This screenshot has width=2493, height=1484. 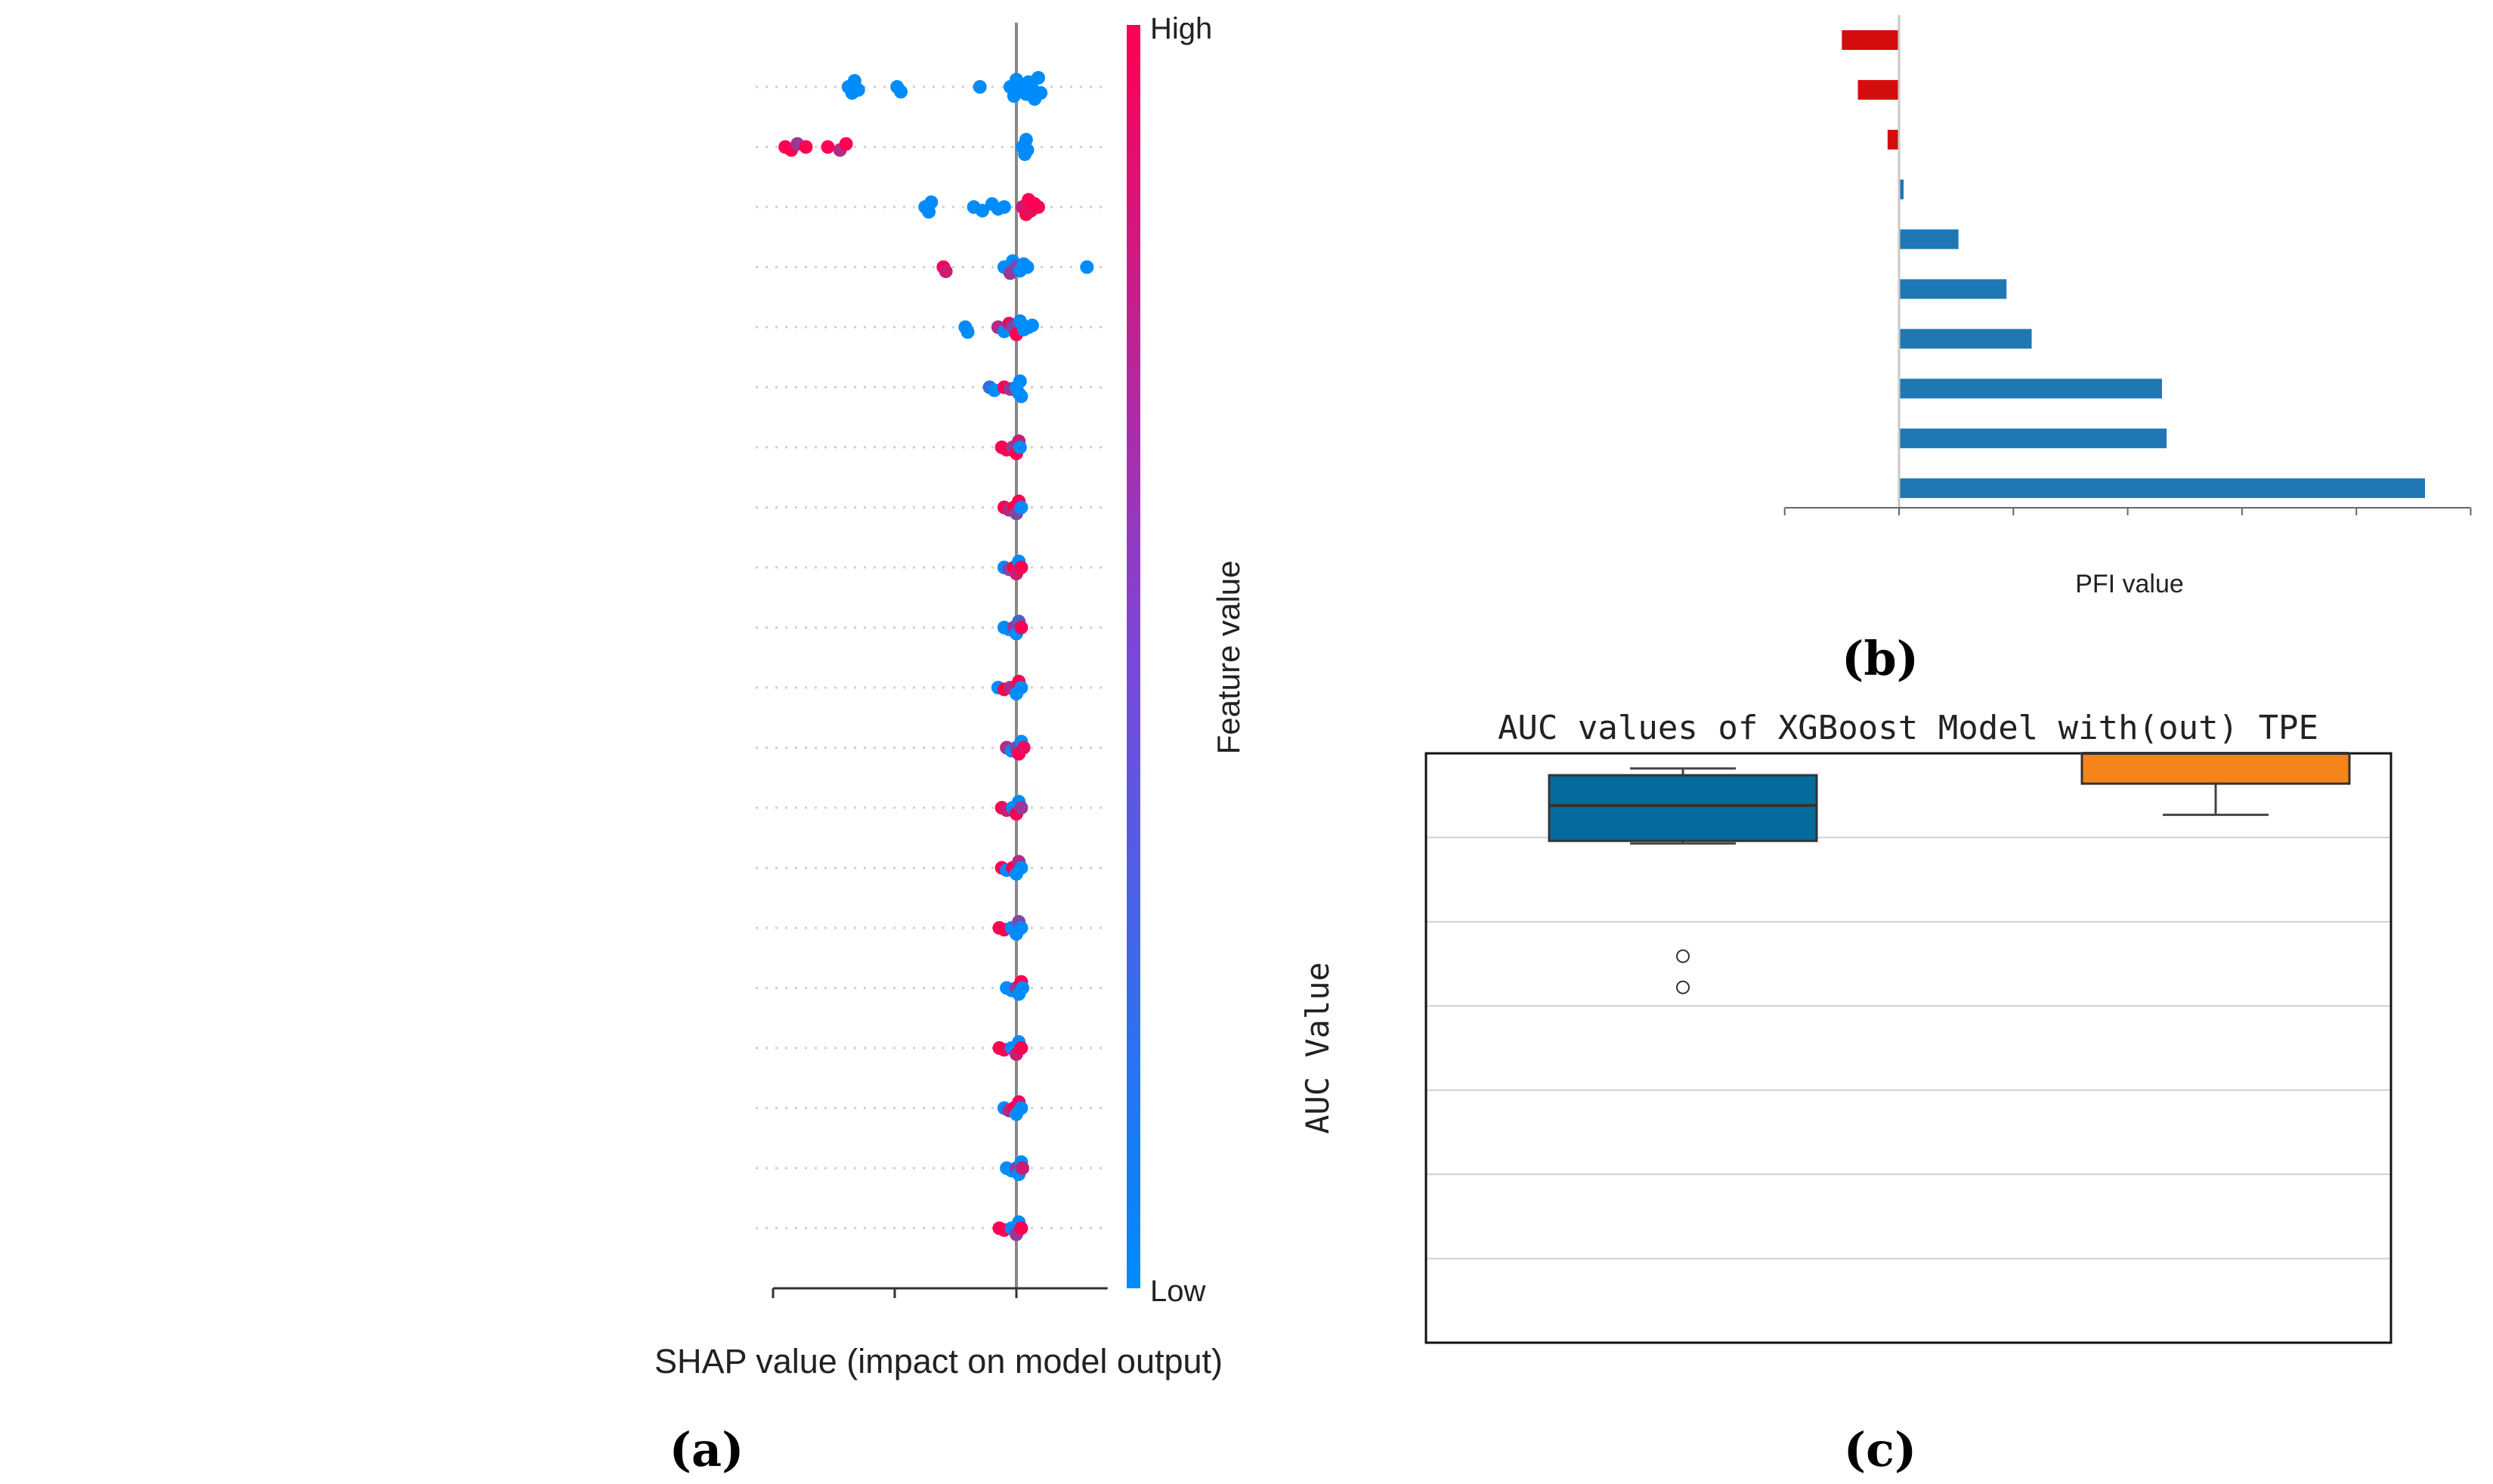 I want to click on x-axis-label: PFI value, so click(x=2129, y=584).